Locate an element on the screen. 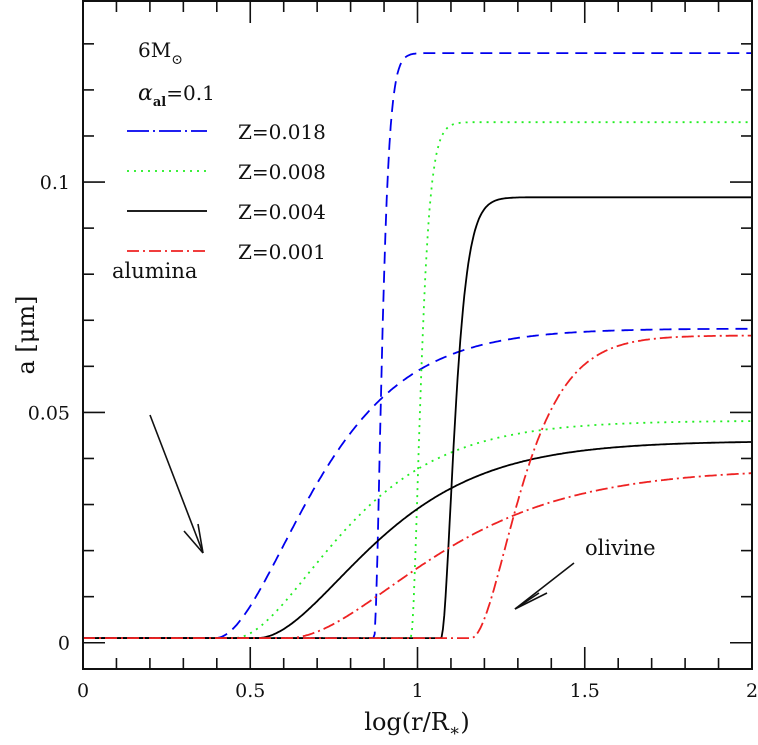 Image resolution: width=758 pixels, height=745 pixels. mass-annotation: 6M⊙ is located at coordinates (160, 53).